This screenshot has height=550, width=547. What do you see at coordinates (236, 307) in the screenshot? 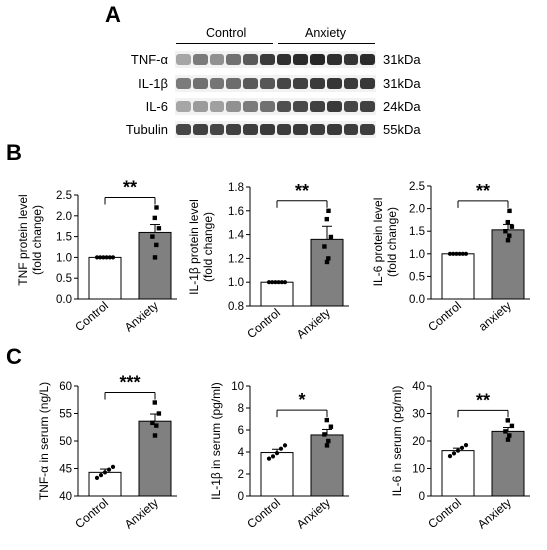
I see `y-tick-label: 0.8` at bounding box center [236, 307].